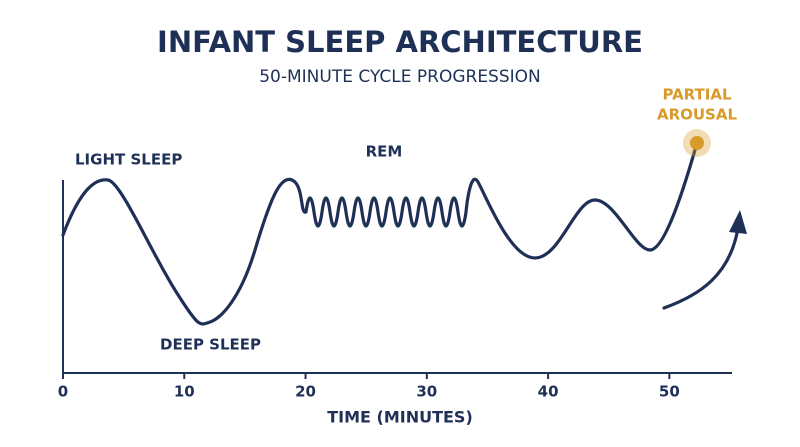  Describe the element at coordinates (669, 392) in the screenshot. I see `x-tick-label: 50` at that location.